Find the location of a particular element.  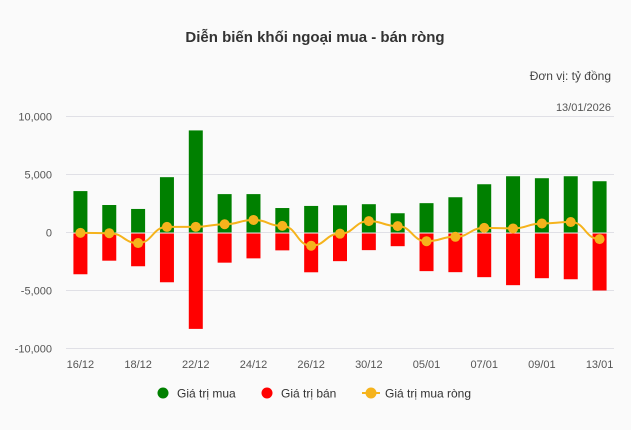

y-tick-label: 0 is located at coordinates (49, 234).